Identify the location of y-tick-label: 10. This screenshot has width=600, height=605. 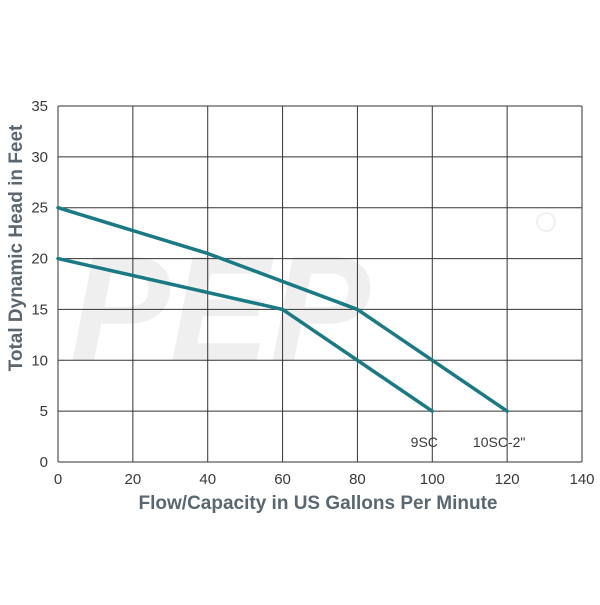
(39, 360).